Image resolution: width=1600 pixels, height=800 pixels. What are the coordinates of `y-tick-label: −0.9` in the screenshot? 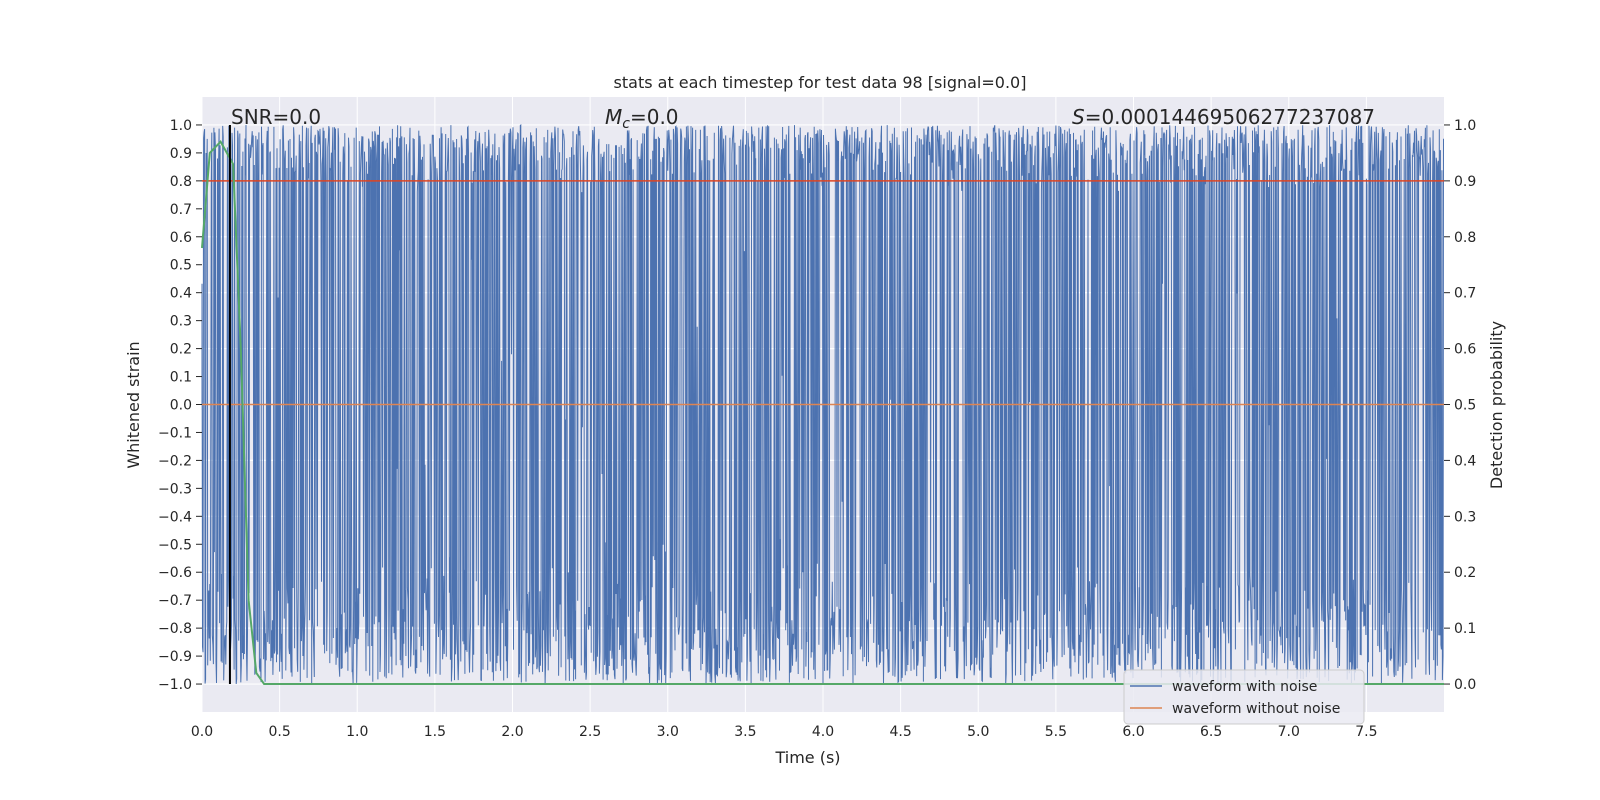 It's located at (175, 657).